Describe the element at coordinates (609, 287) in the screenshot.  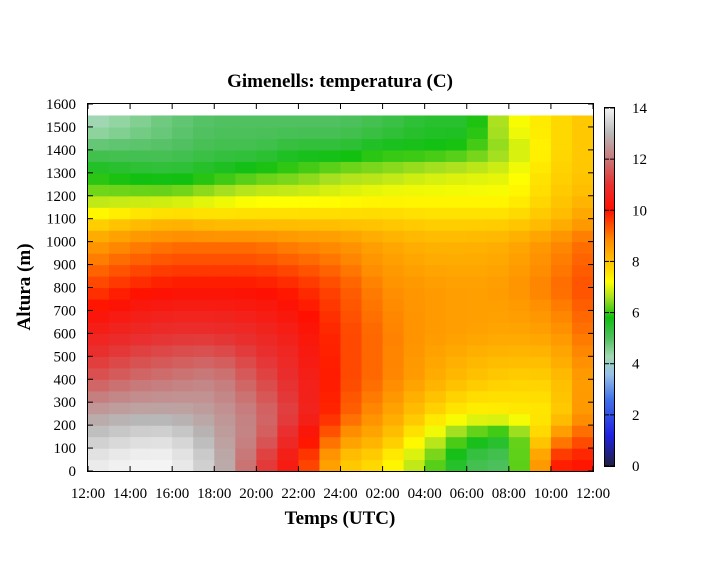
I see `colorbar` at that location.